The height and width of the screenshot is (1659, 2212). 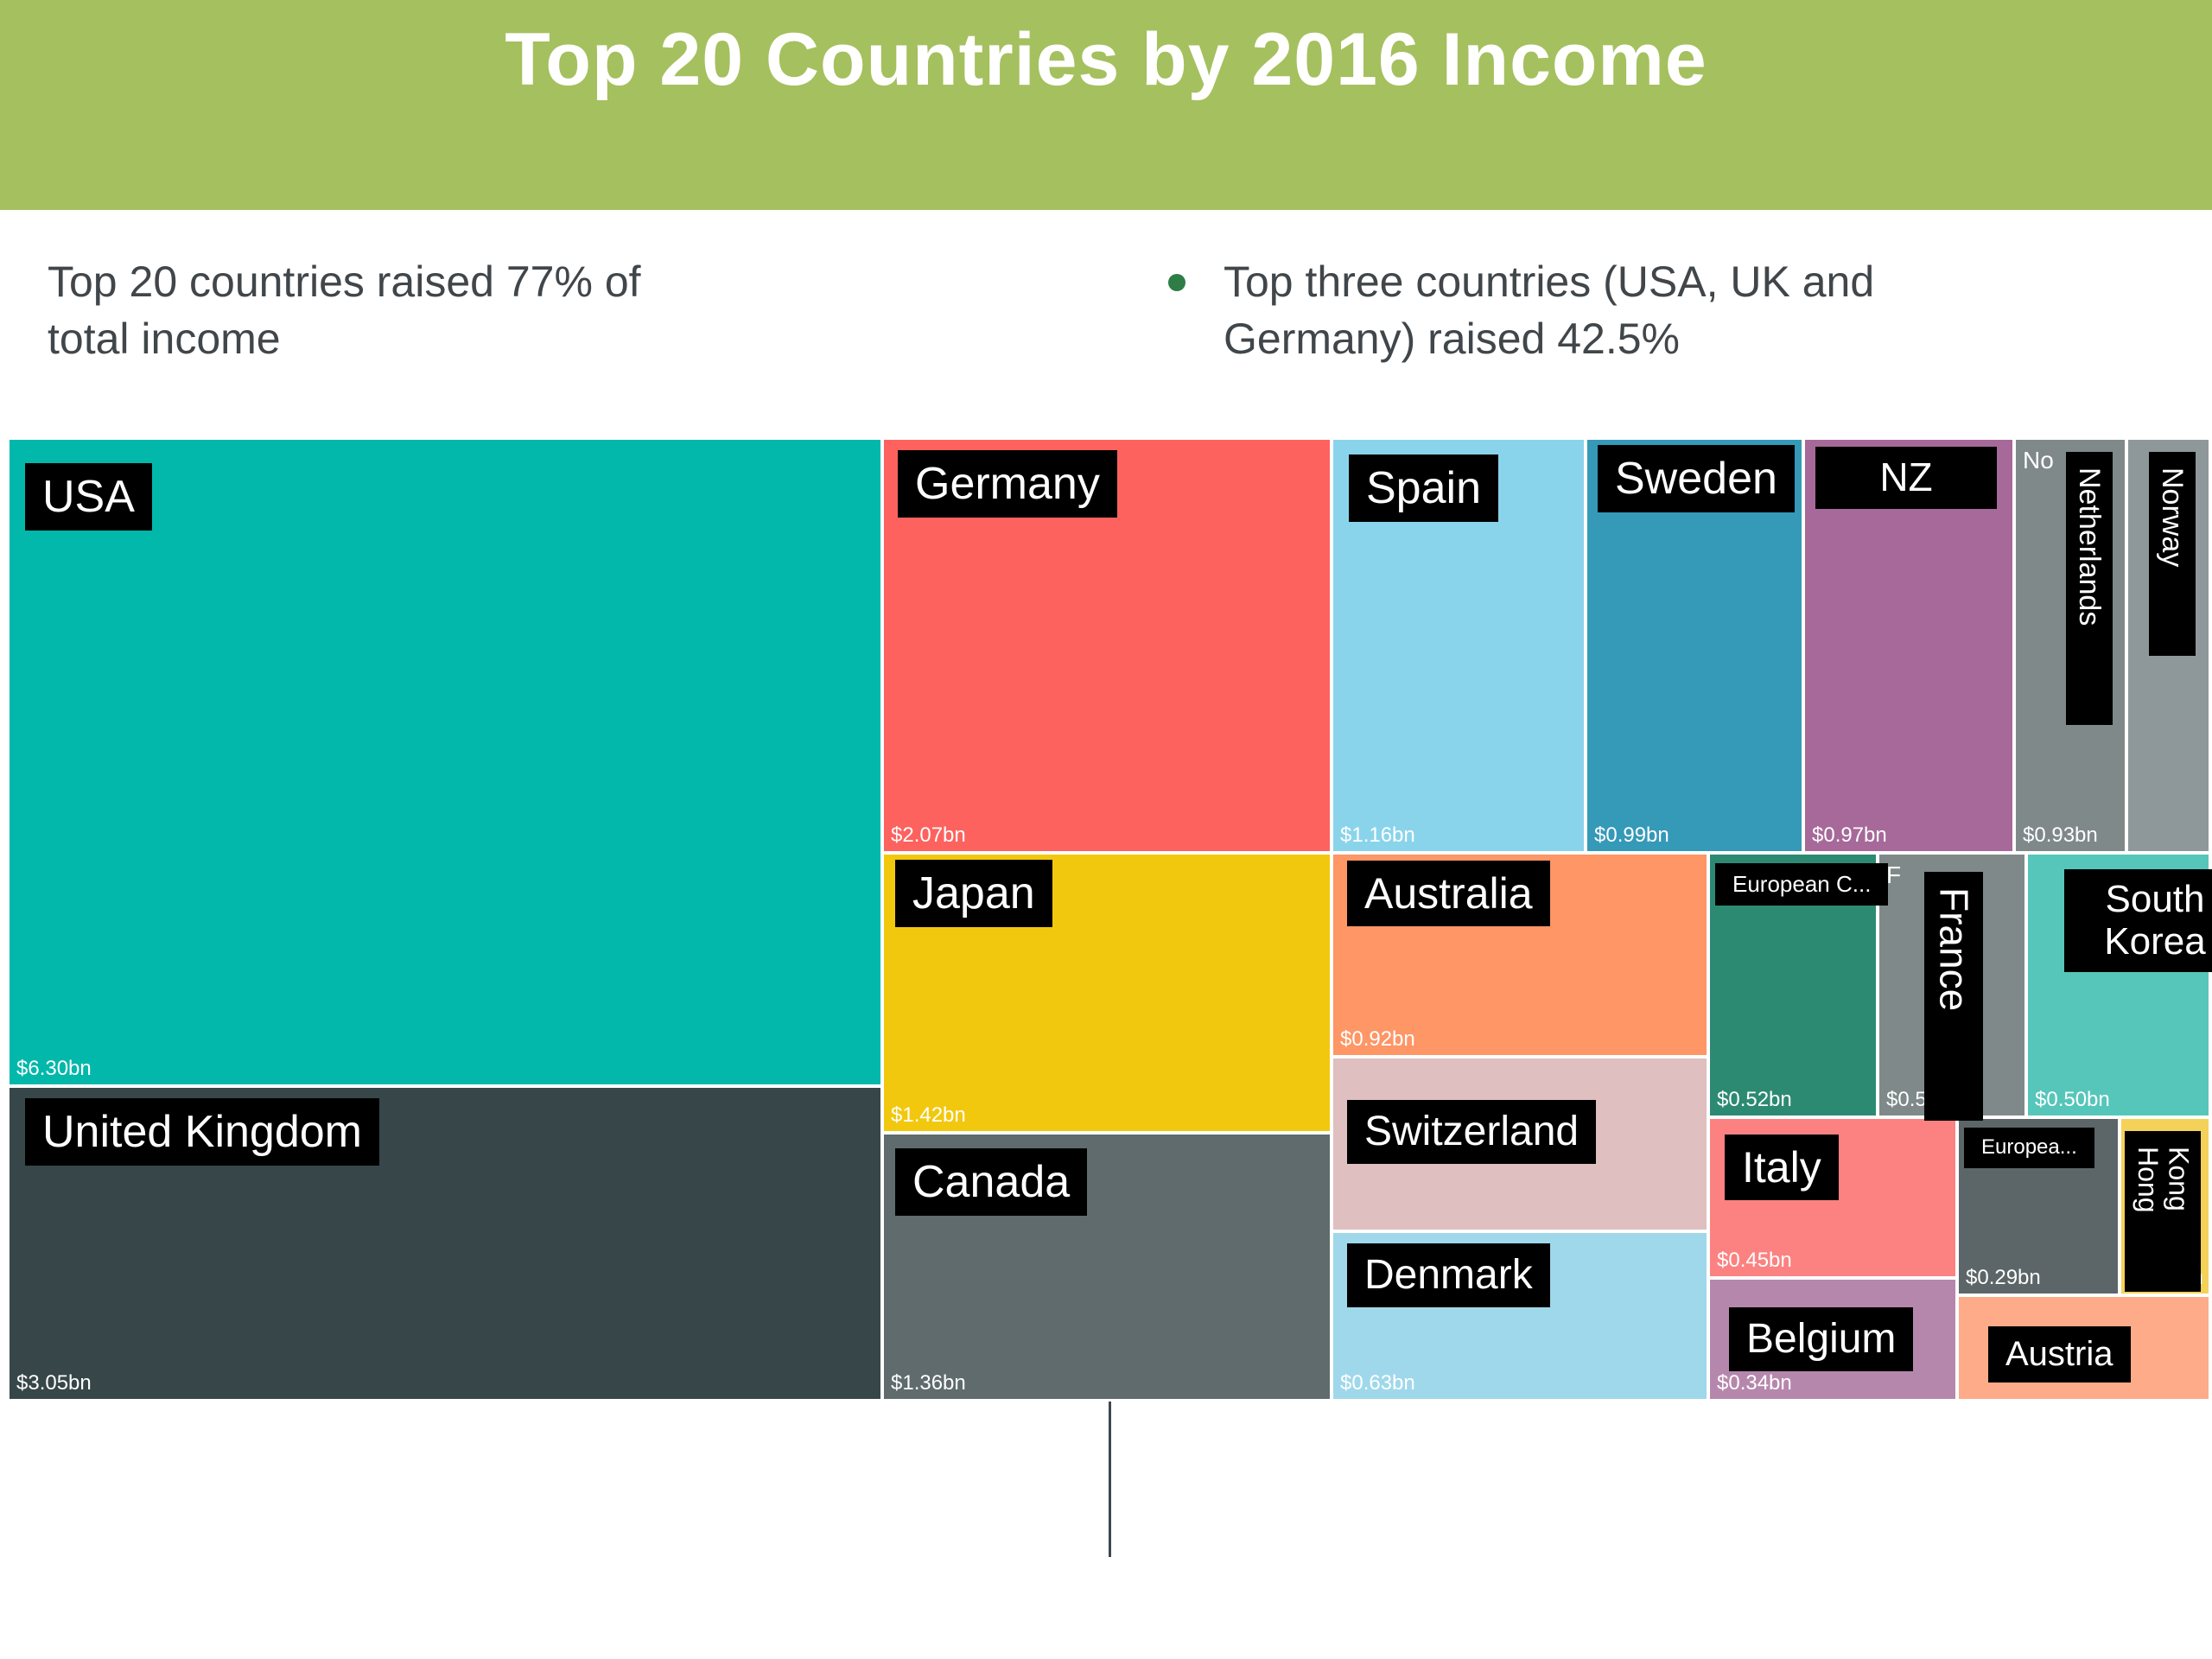 What do you see at coordinates (2059, 1354) in the screenshot?
I see `tile-name-label: Austria` at bounding box center [2059, 1354].